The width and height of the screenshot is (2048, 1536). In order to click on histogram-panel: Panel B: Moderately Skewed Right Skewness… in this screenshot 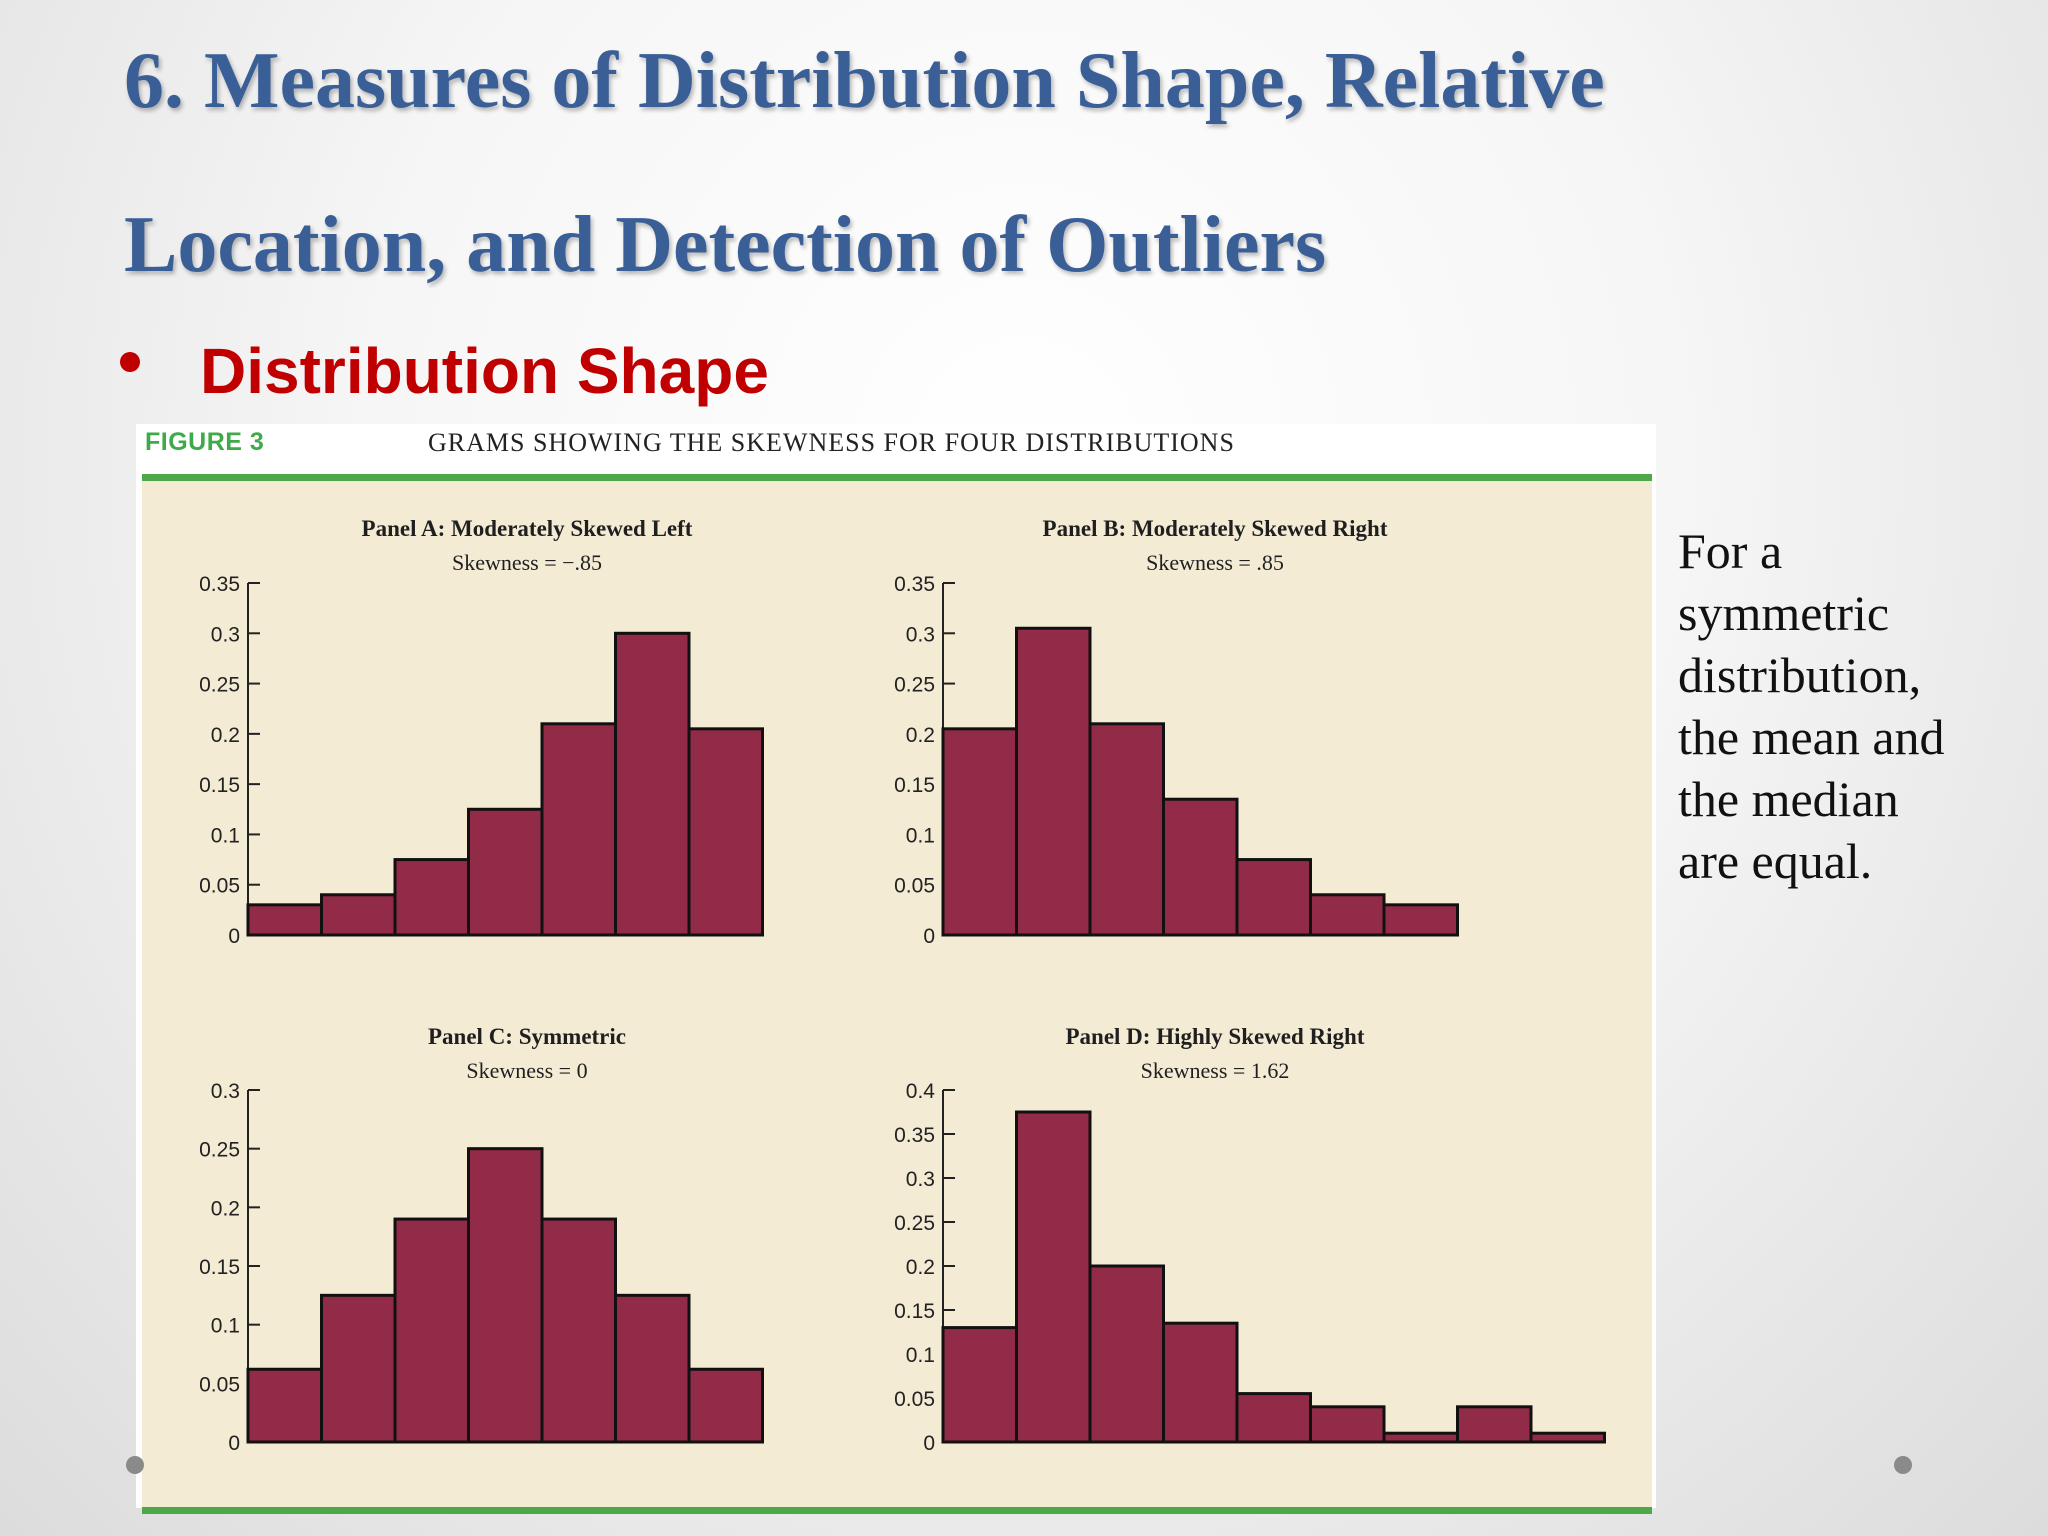, I will do `click(1176, 732)`.